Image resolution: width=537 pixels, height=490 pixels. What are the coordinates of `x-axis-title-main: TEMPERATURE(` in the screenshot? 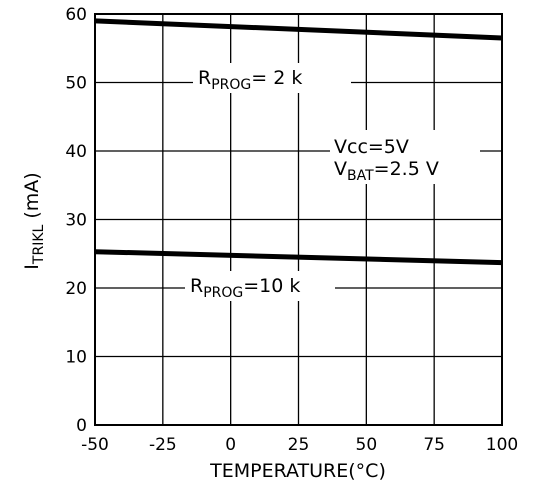 It's located at (282, 471).